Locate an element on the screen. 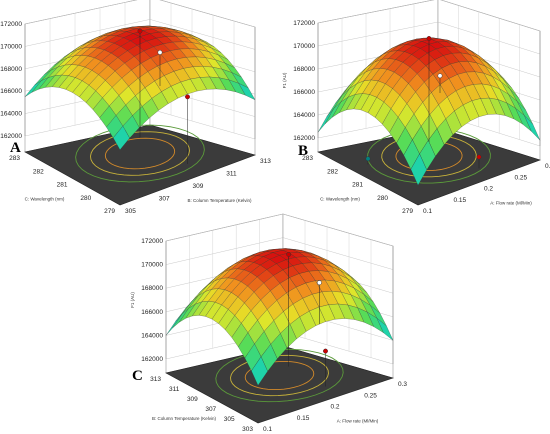  panel-label-a: A is located at coordinates (15, 148).